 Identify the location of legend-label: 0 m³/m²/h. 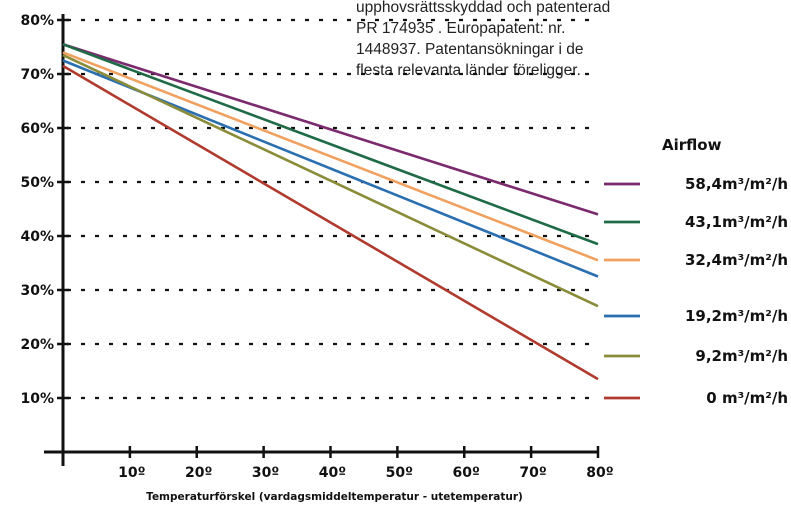
(747, 398).